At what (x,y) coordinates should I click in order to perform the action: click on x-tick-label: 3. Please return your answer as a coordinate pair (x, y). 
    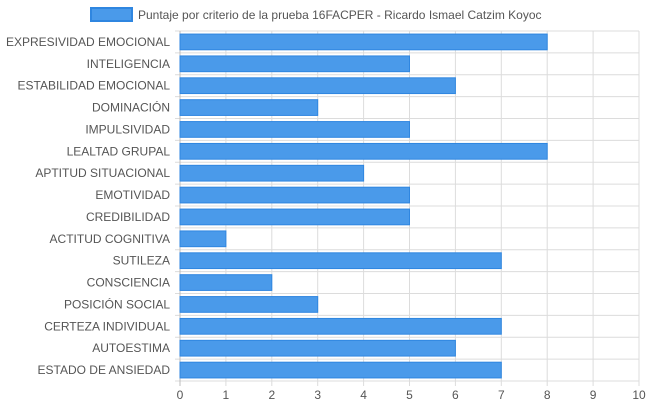
    Looking at the image, I should click on (317, 395).